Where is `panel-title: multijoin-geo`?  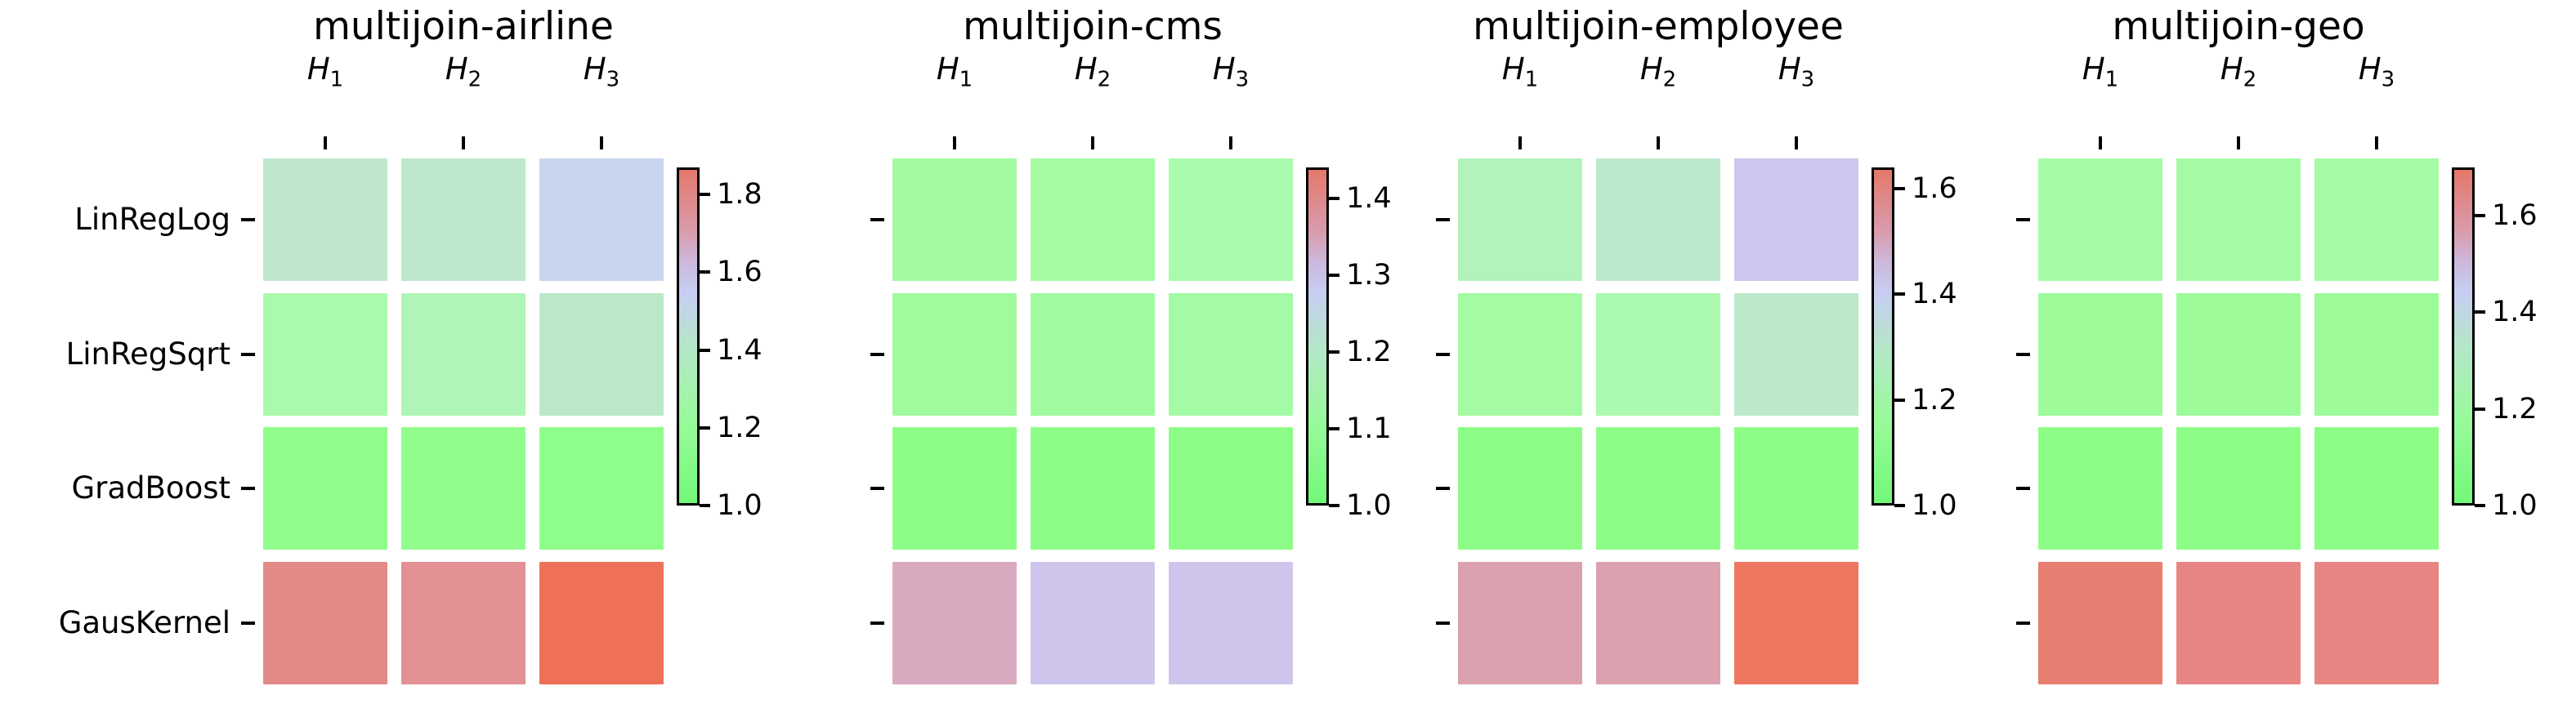 panel-title: multijoin-geo is located at coordinates (2238, 26).